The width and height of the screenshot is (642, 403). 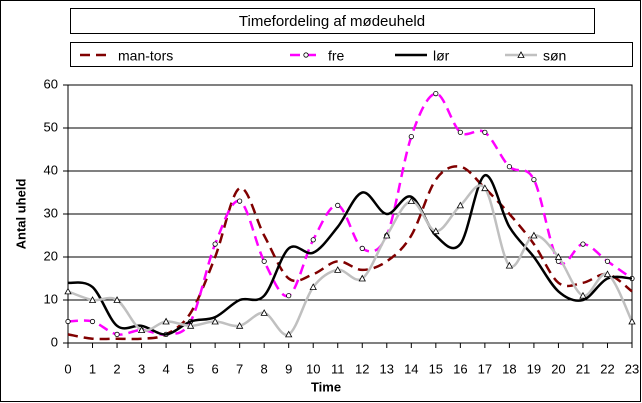 What do you see at coordinates (288, 368) in the screenshot?
I see `x-tick-label: 9` at bounding box center [288, 368].